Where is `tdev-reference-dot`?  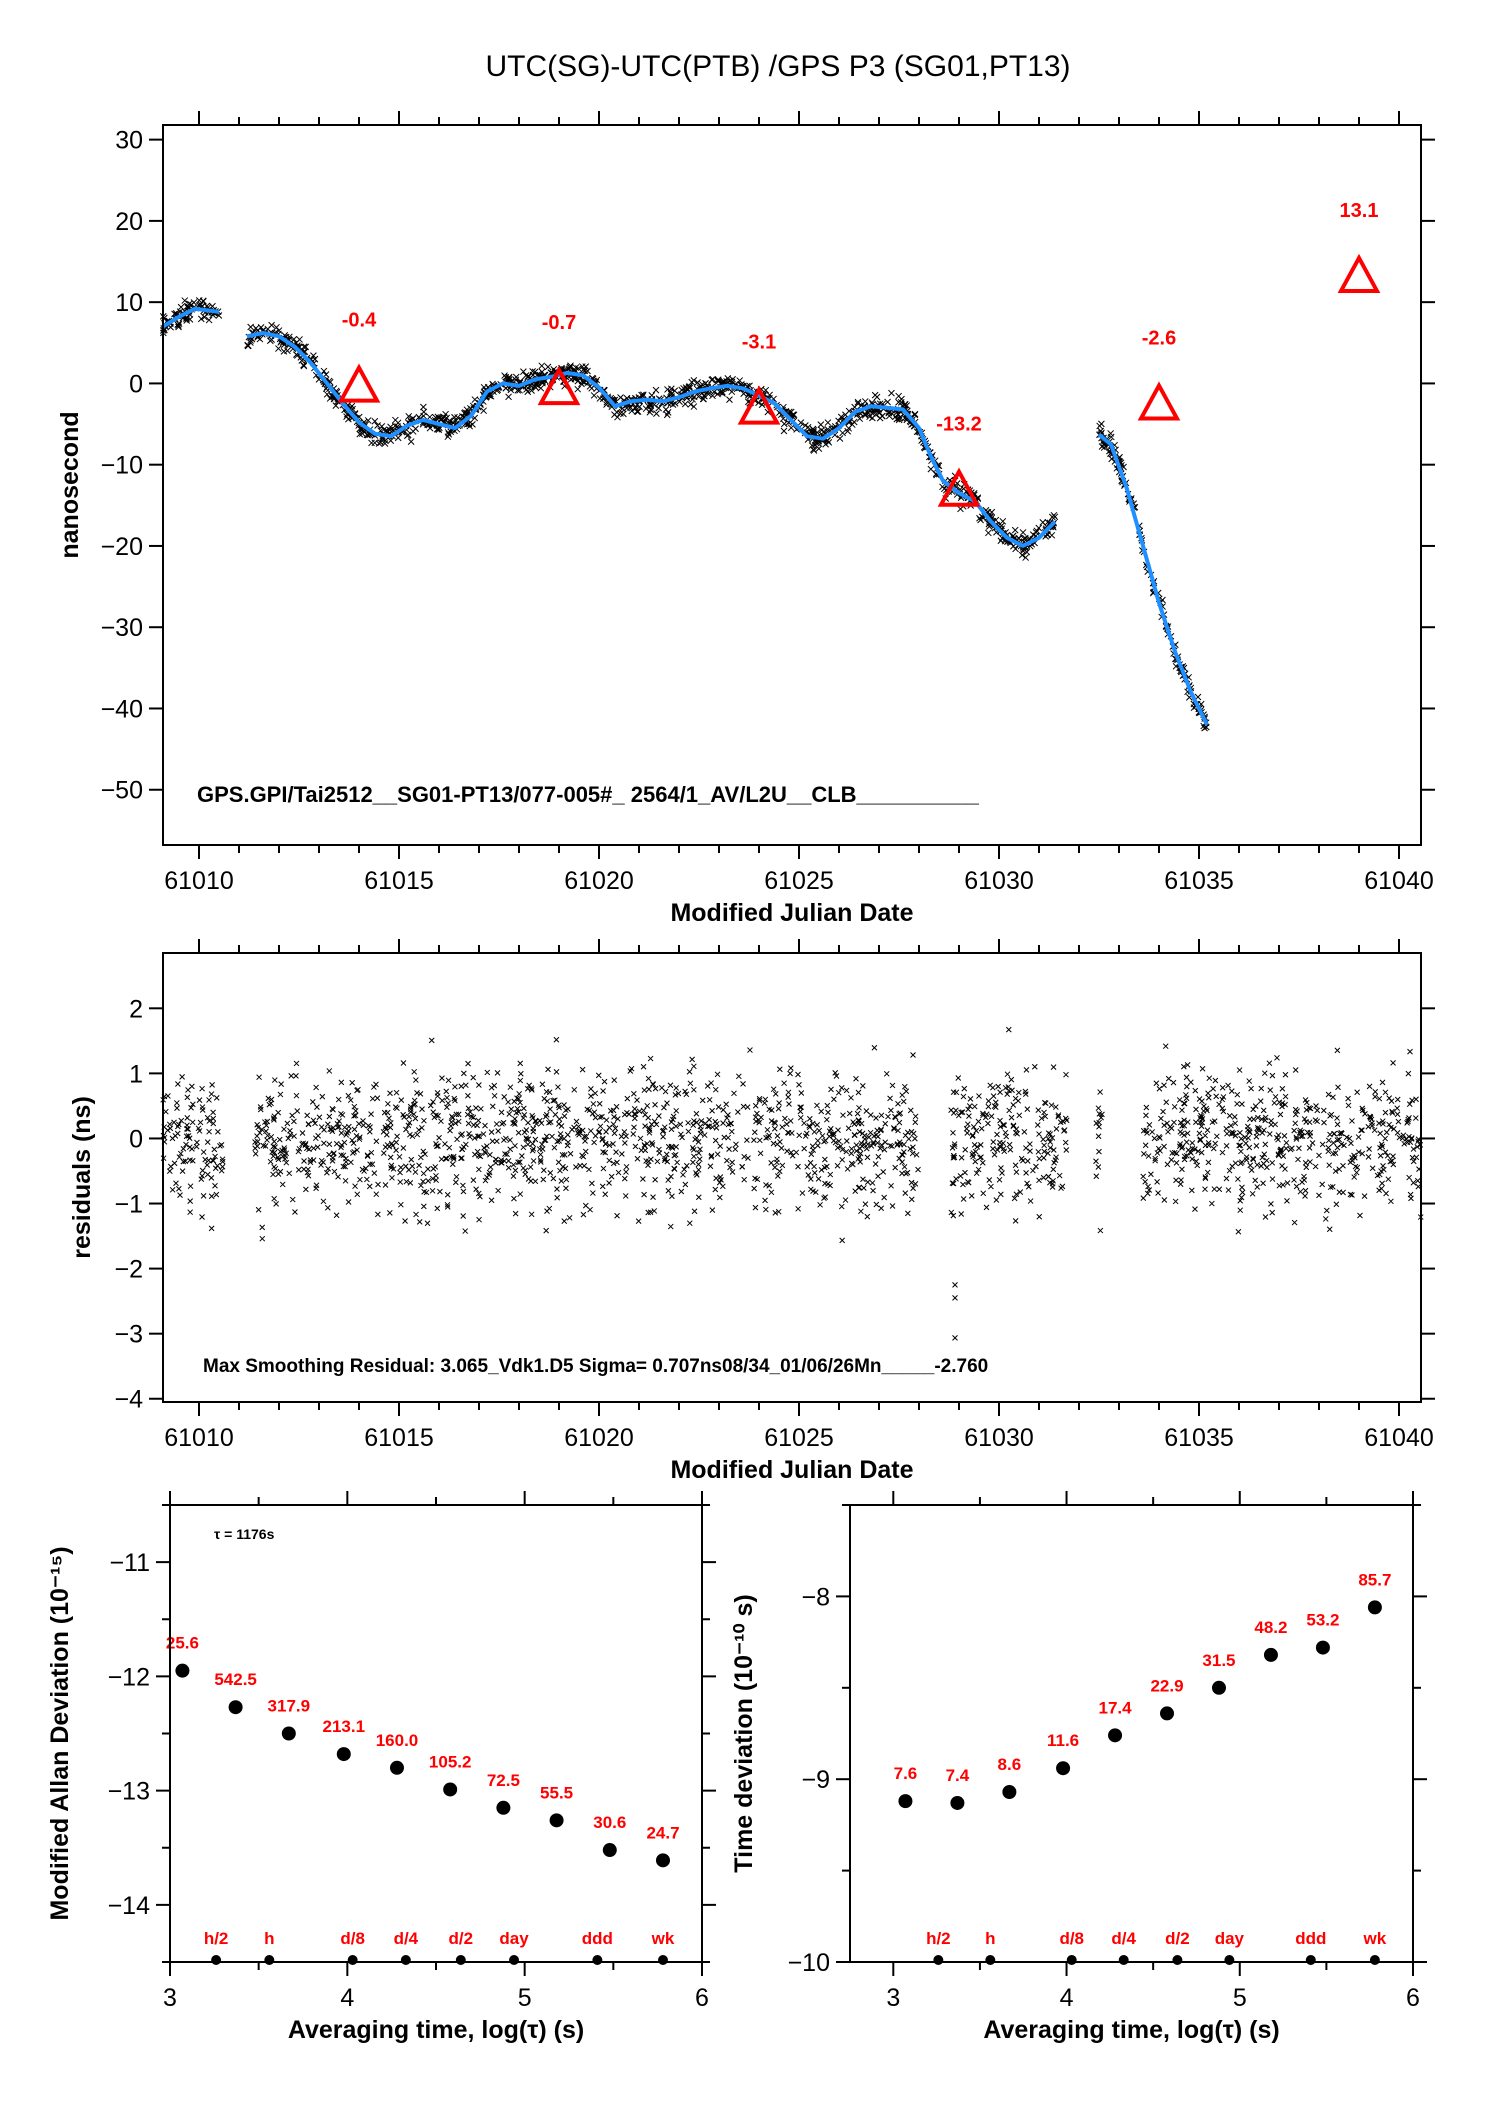 tdev-reference-dot is located at coordinates (1177, 1960).